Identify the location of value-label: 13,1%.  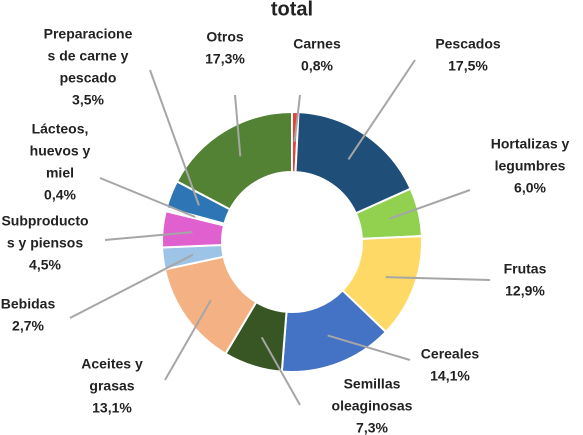
(112, 408).